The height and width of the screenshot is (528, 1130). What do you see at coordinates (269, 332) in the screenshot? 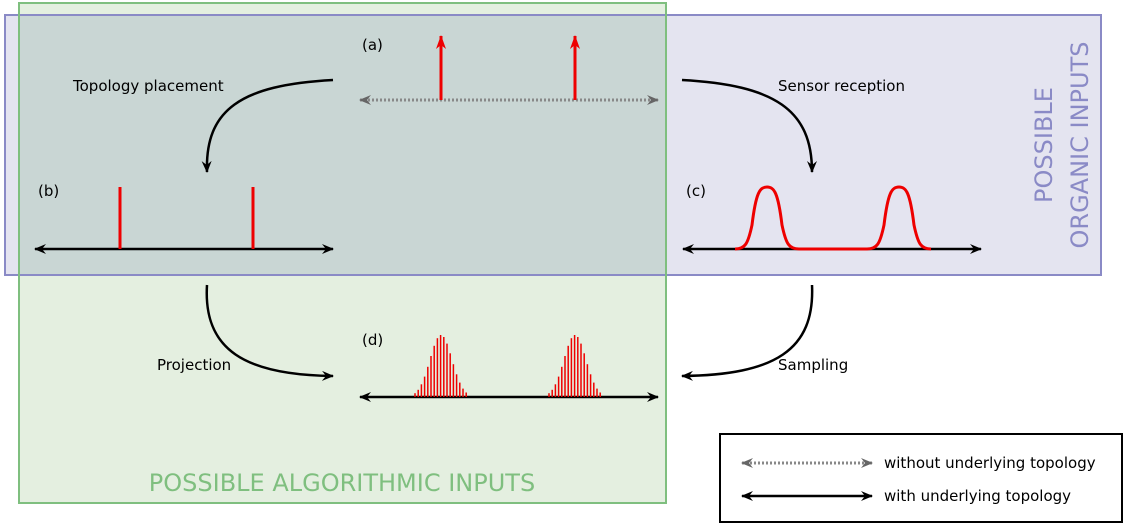
I see `projection-arrow` at bounding box center [269, 332].